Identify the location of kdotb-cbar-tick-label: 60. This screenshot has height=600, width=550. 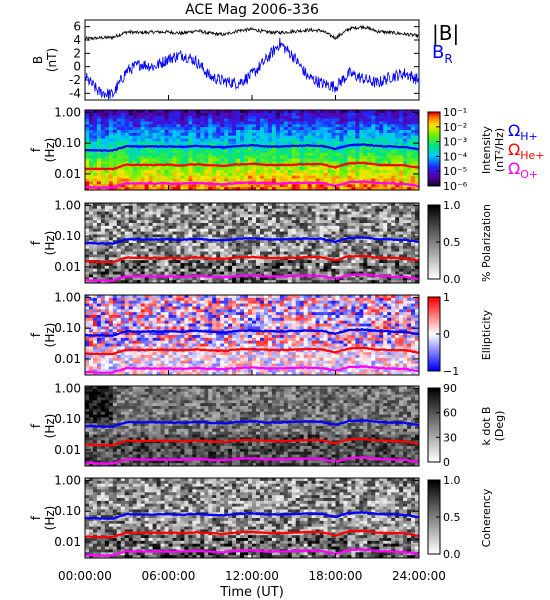
(450, 413).